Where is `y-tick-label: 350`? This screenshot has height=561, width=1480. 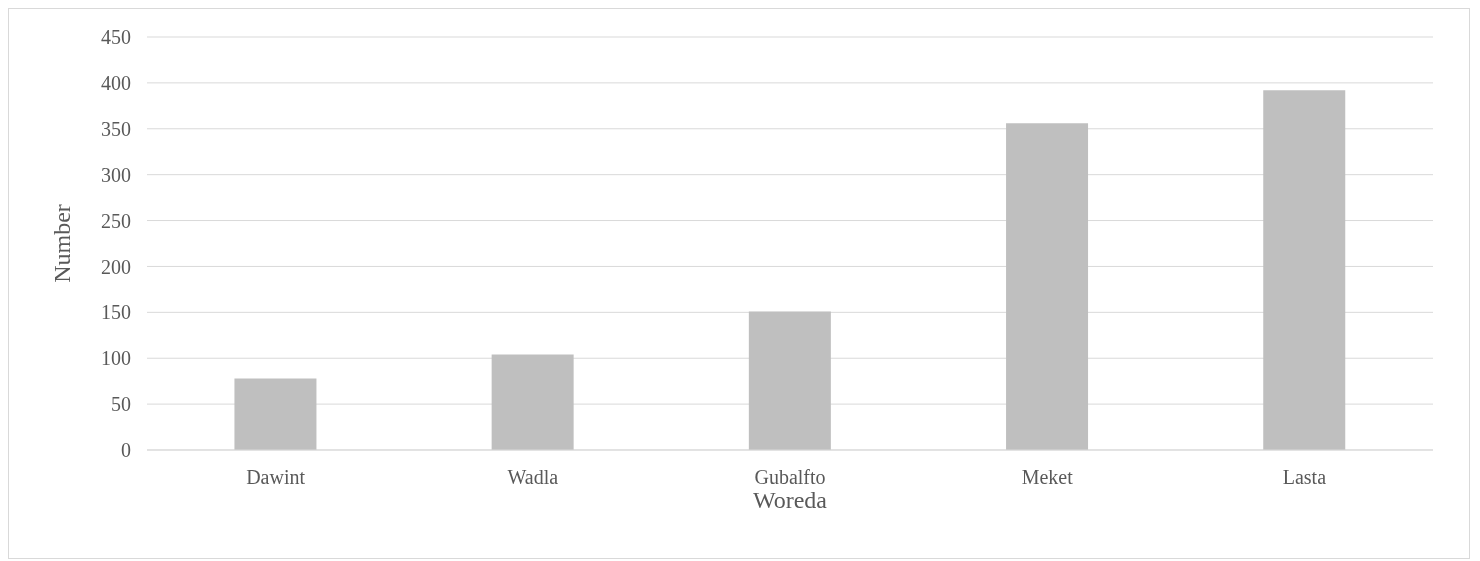 y-tick-label: 350 is located at coordinates (116, 128).